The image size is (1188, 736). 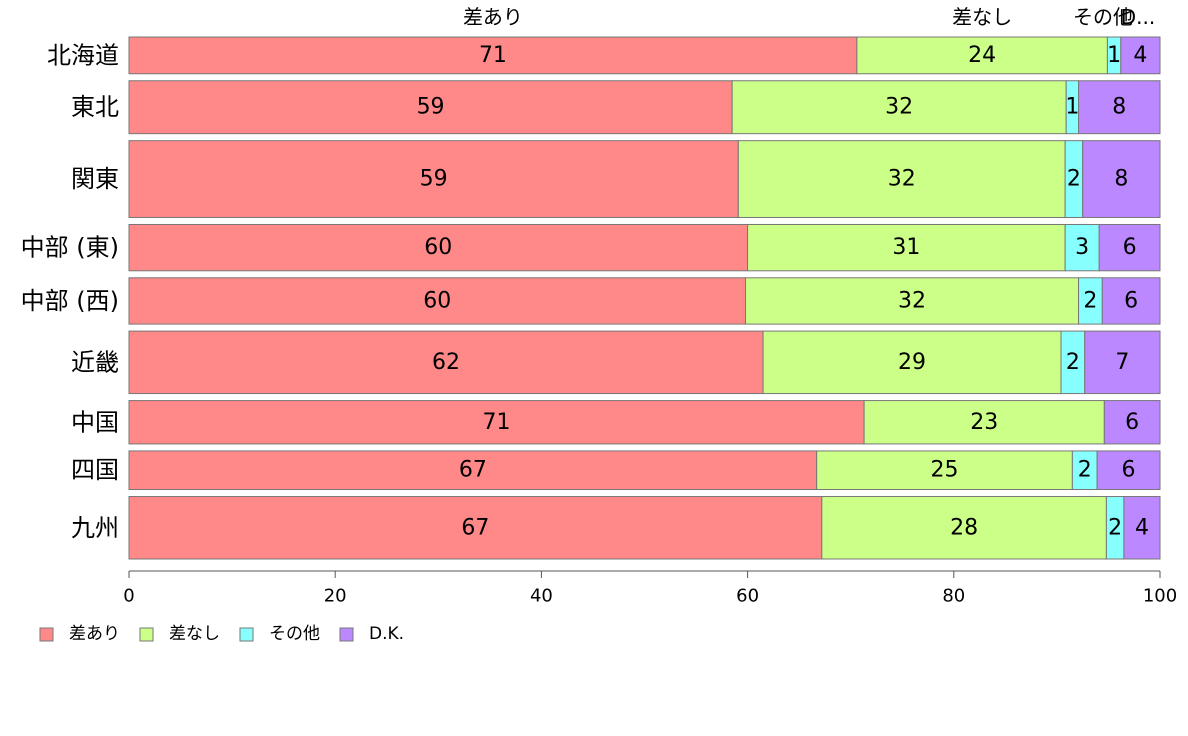 I want to click on data-label: 23, so click(x=984, y=422).